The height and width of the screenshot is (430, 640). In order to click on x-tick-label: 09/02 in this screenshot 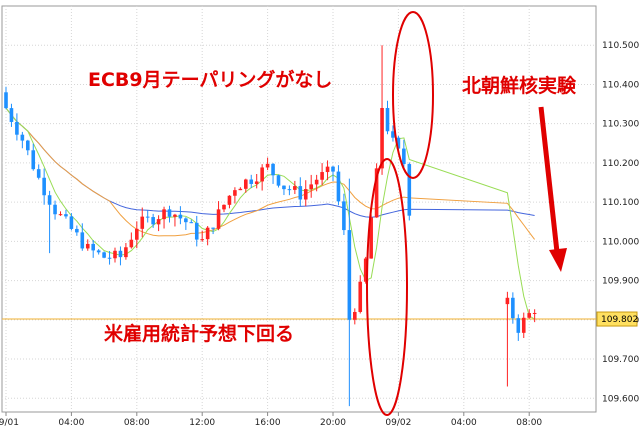, I will do `click(398, 423)`.